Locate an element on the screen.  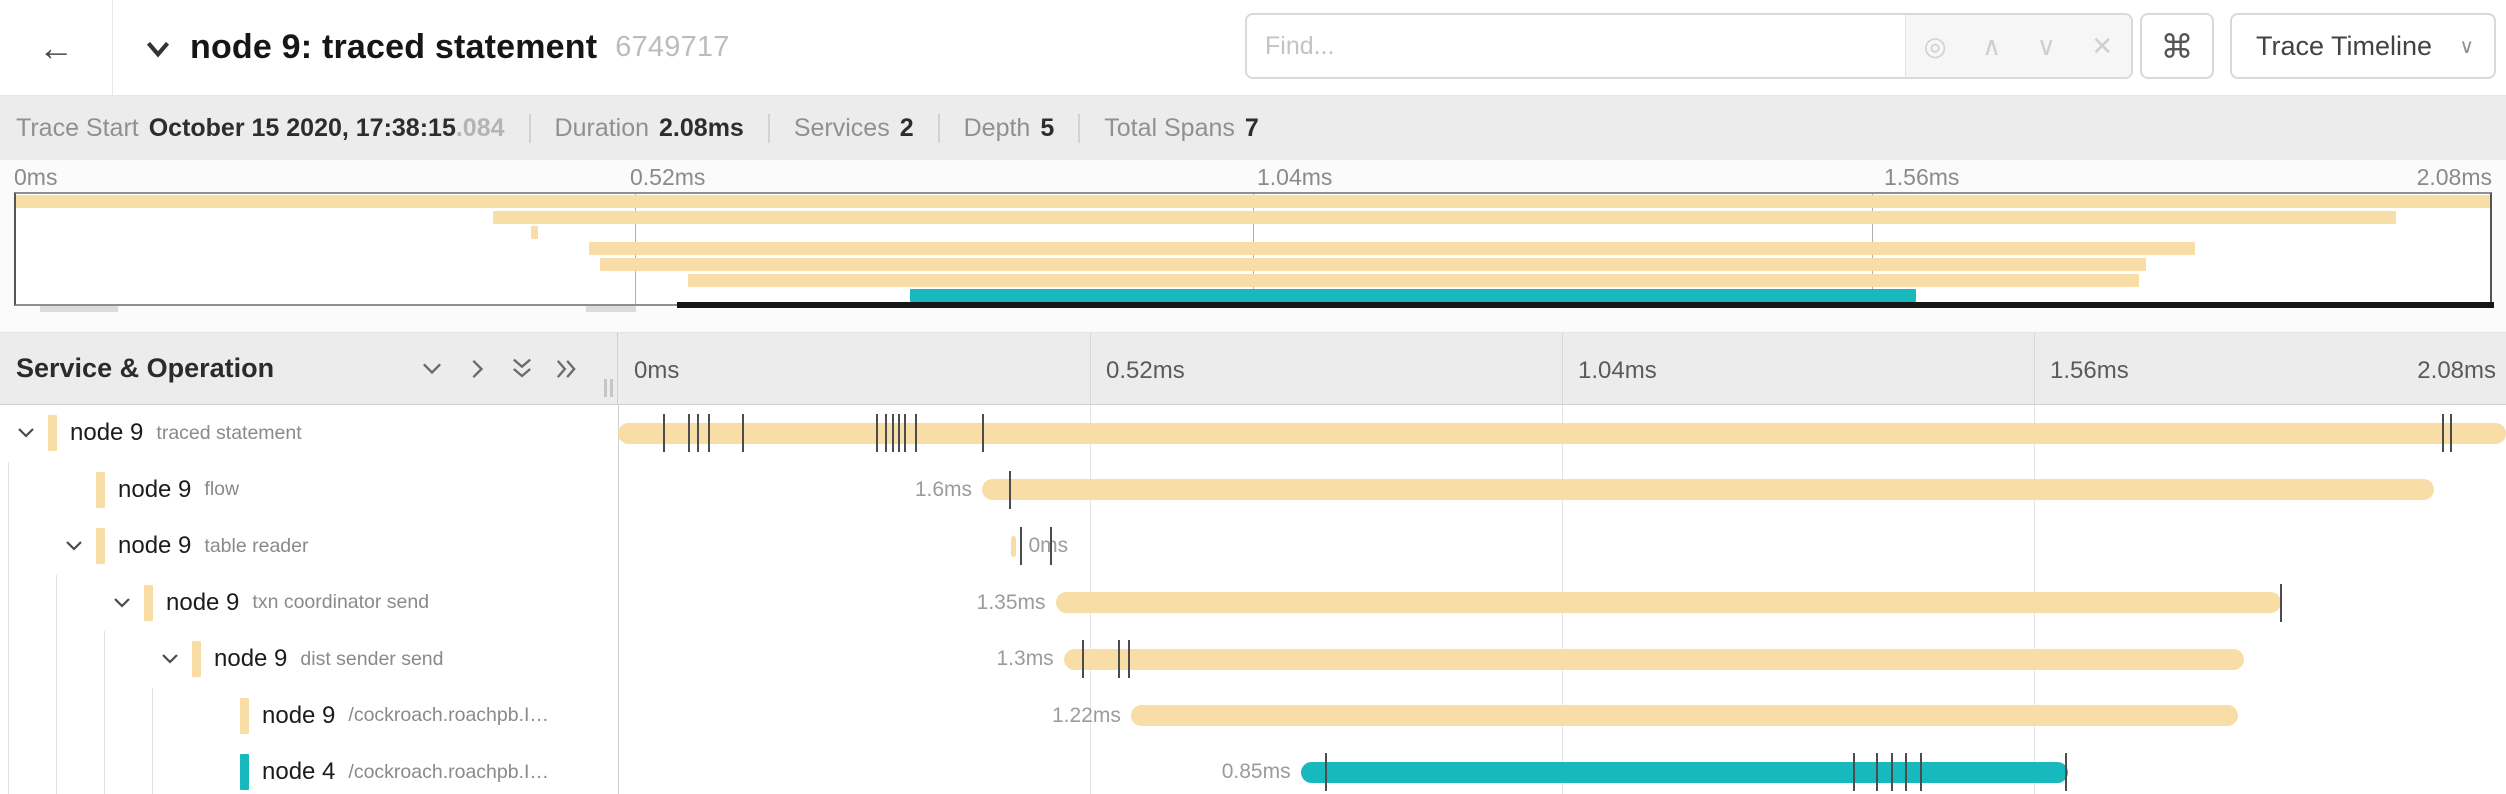
span-row: node 4/cockroach.roachpb.I… 0.85ms is located at coordinates (1253, 769).